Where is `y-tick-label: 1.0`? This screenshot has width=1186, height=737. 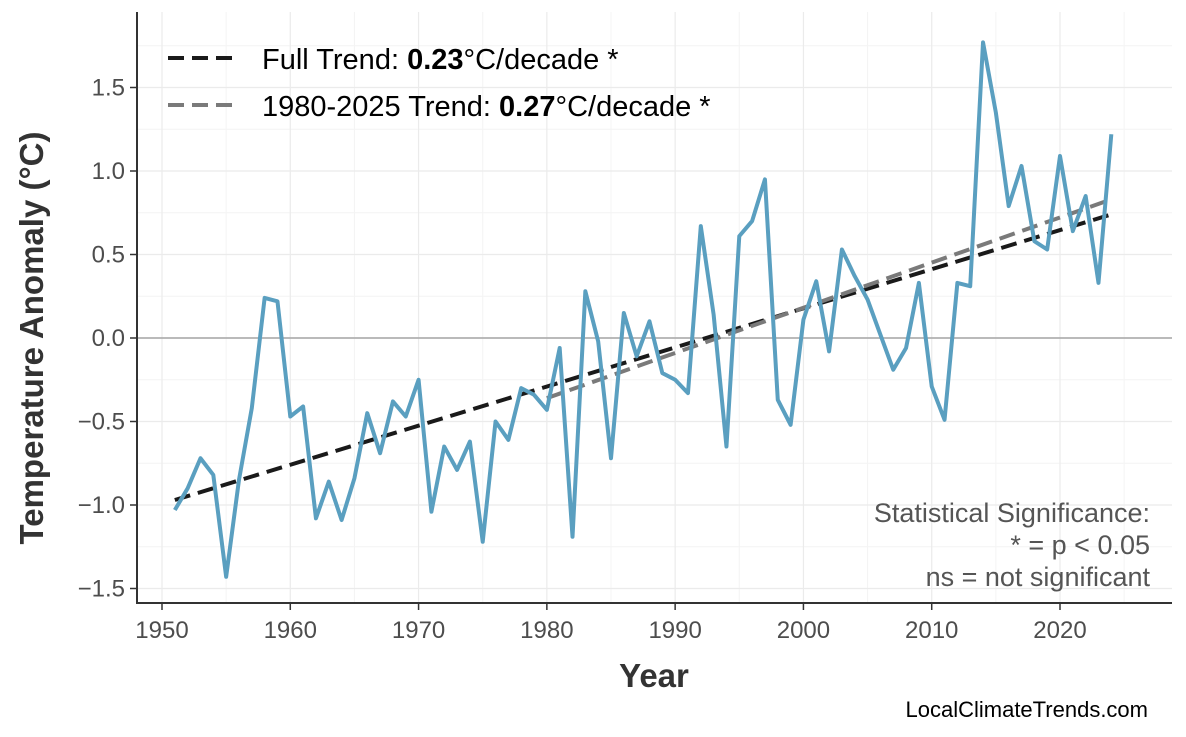
y-tick-label: 1.0 is located at coordinates (108, 171).